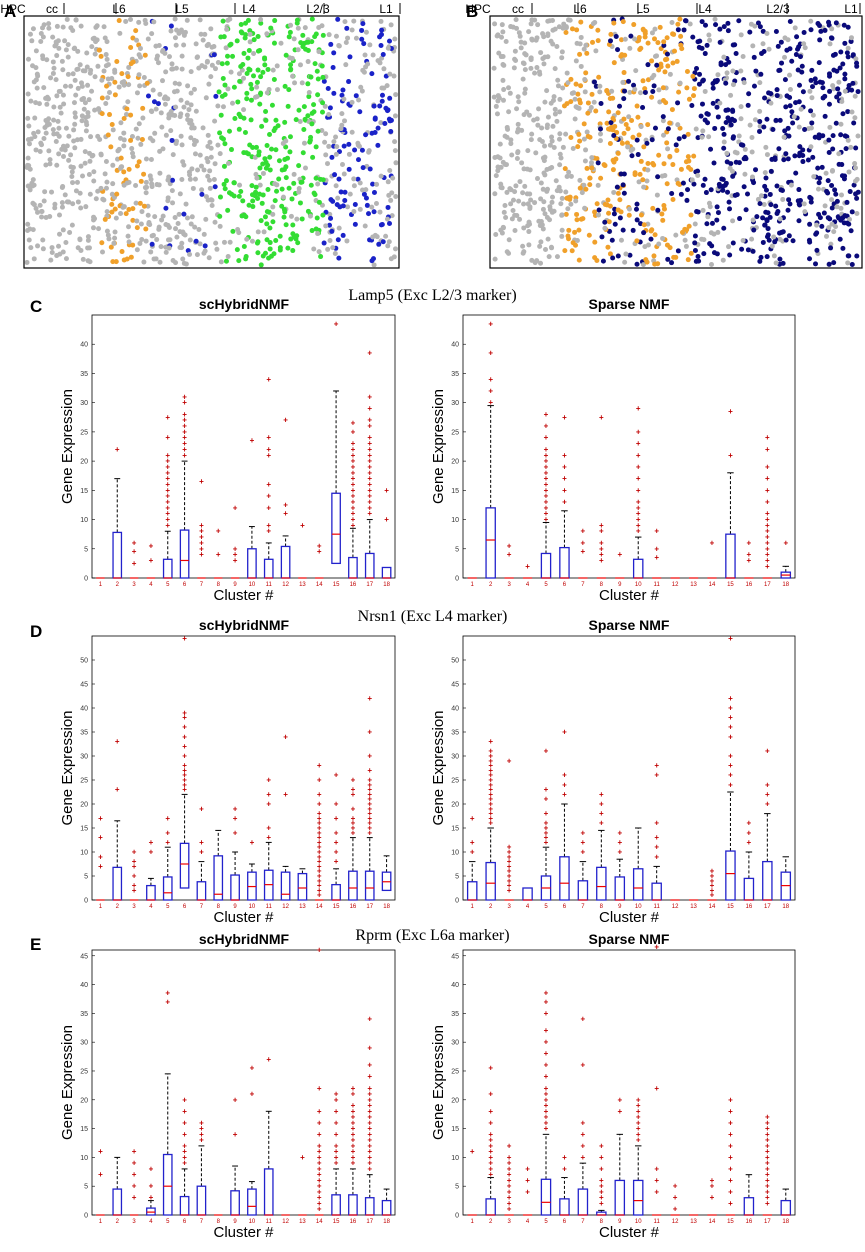 Image resolution: width=865 pixels, height=1252 pixels. Describe the element at coordinates (620, 907) in the screenshot. I see `x-tick-label: 9` at that location.